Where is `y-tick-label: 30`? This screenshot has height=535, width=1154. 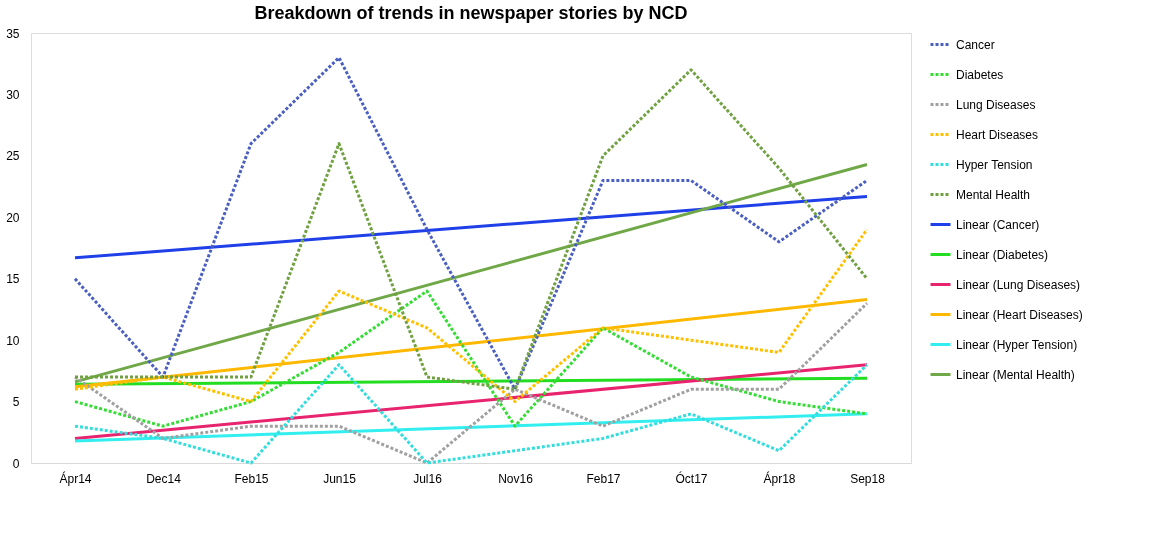
y-tick-label: 30 is located at coordinates (13, 94).